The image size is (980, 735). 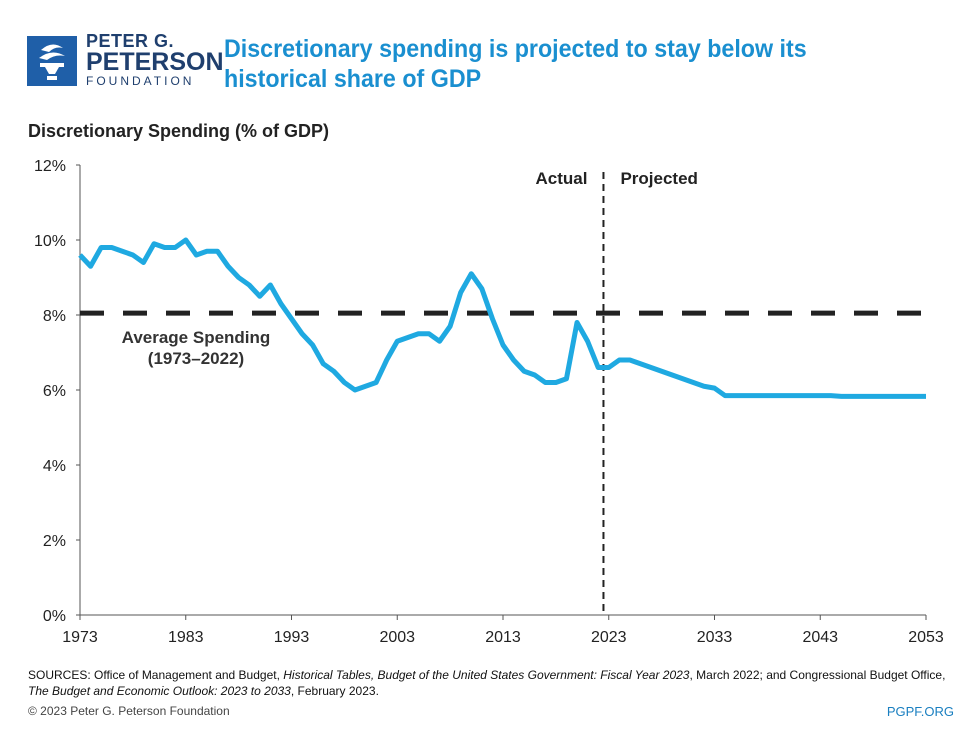 What do you see at coordinates (334, 691) in the screenshot?
I see `sources-text: , February 2023.` at bounding box center [334, 691].